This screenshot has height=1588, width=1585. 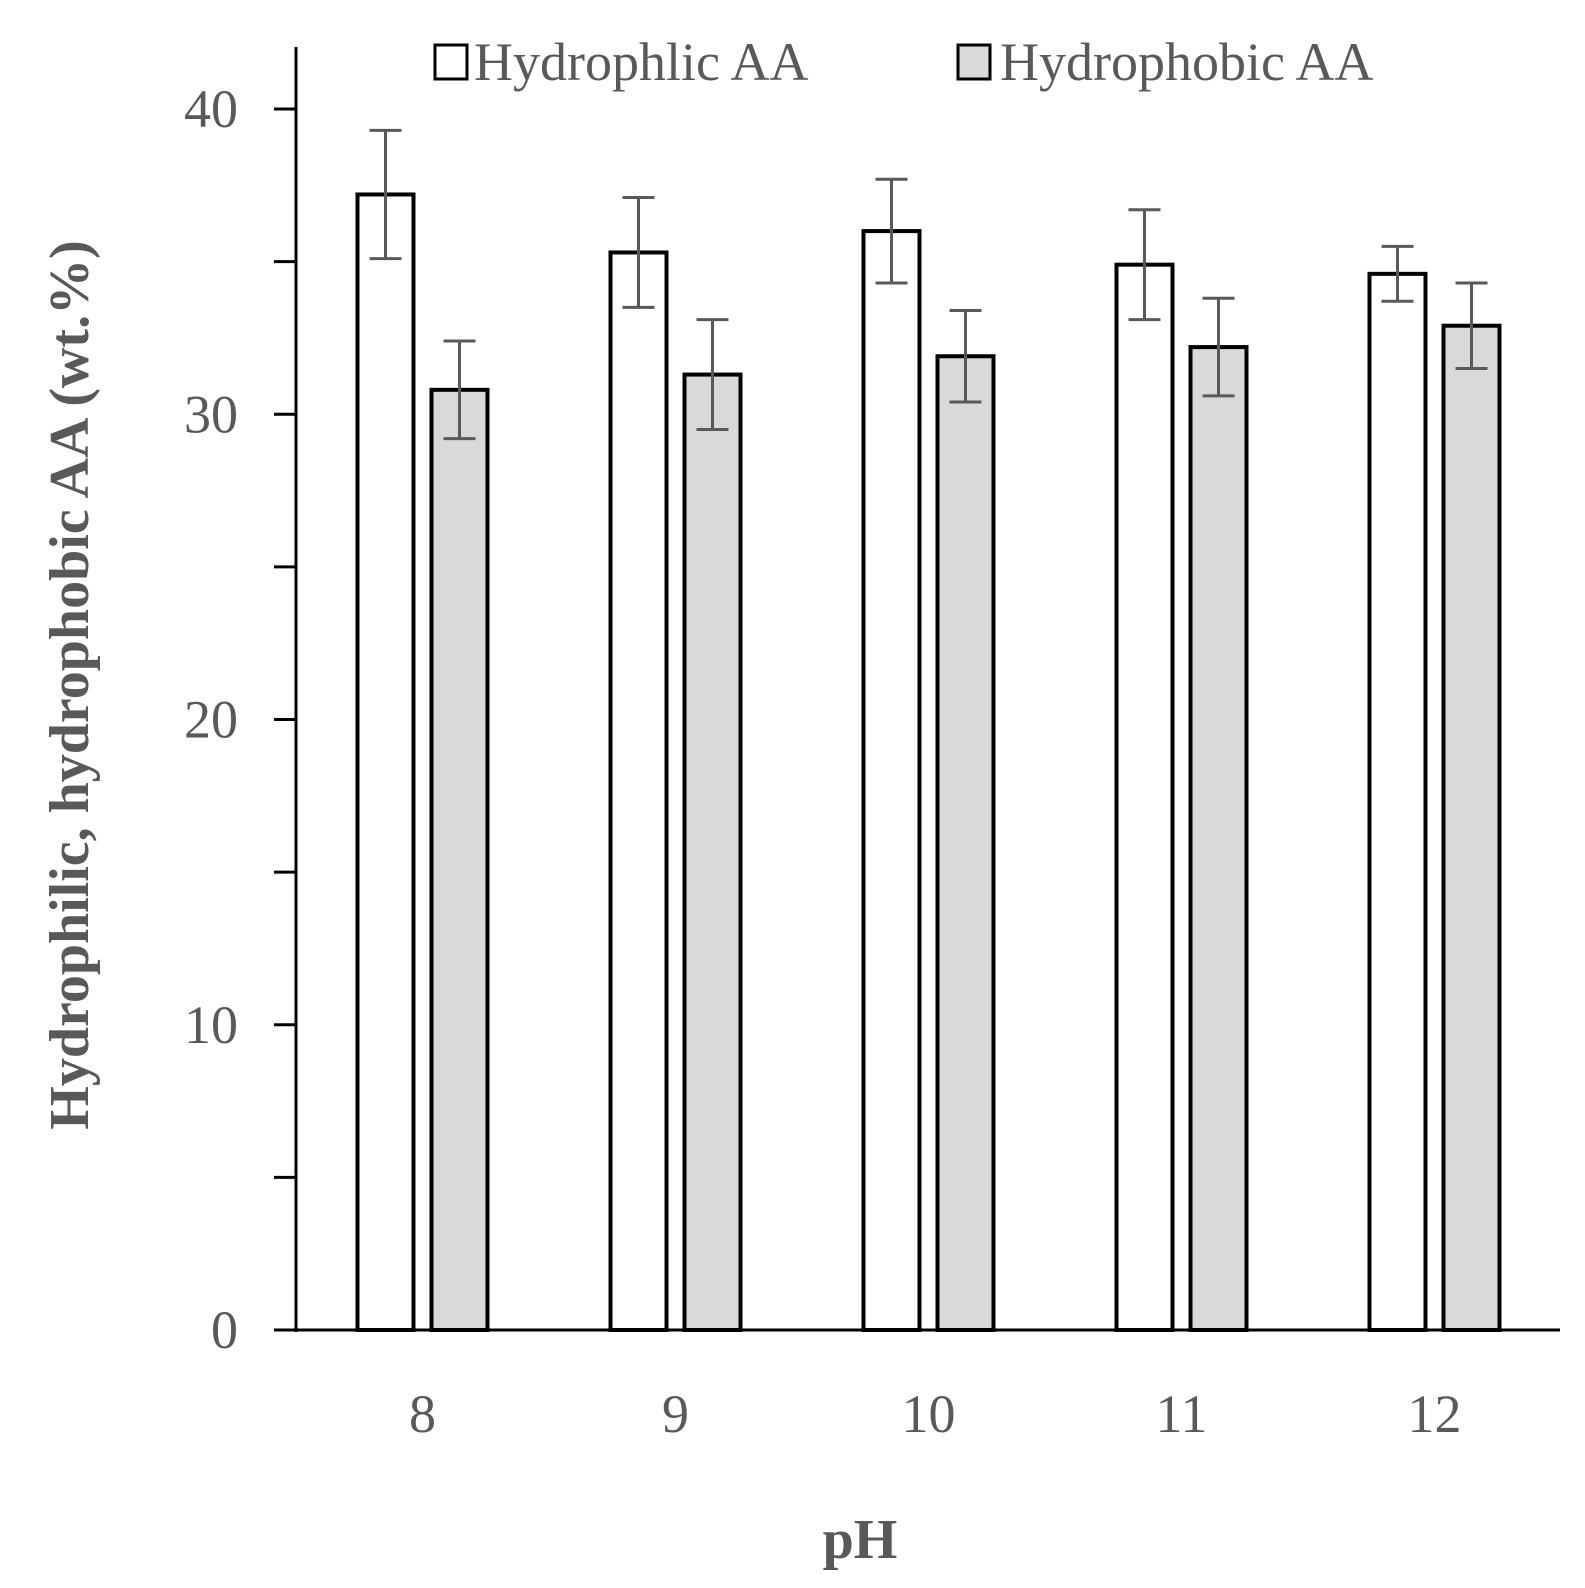 I want to click on x-tick-label-8: 8, so click(x=422, y=1414).